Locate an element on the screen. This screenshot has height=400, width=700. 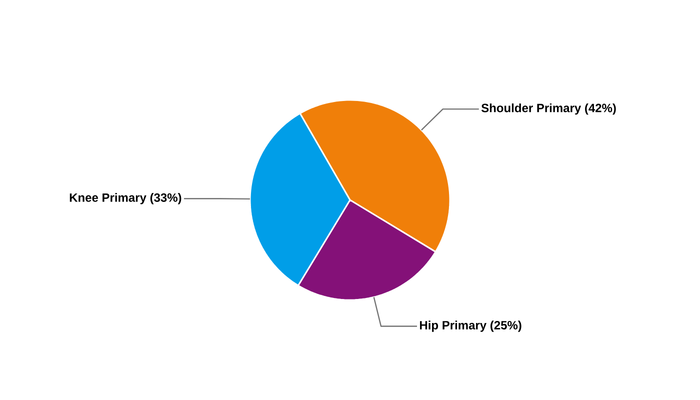
slice-label: Knee Primary (33%) is located at coordinates (126, 198).